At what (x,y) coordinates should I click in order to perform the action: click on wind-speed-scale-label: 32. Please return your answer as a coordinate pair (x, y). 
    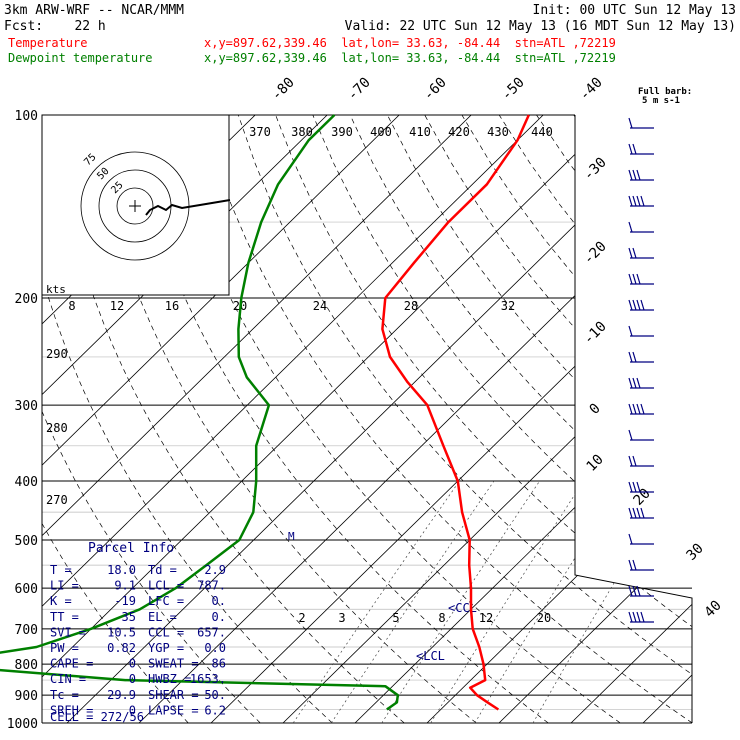
    Looking at the image, I should click on (508, 306).